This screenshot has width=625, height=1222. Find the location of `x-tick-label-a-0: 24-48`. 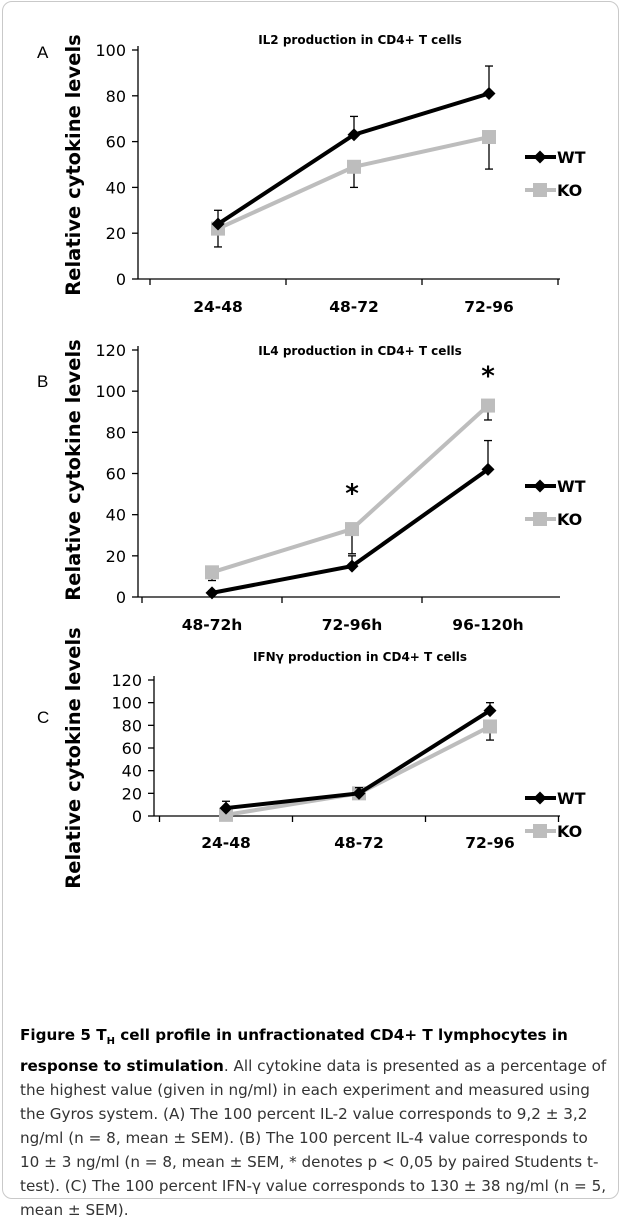

x-tick-label-a-0: 24-48 is located at coordinates (218, 307).